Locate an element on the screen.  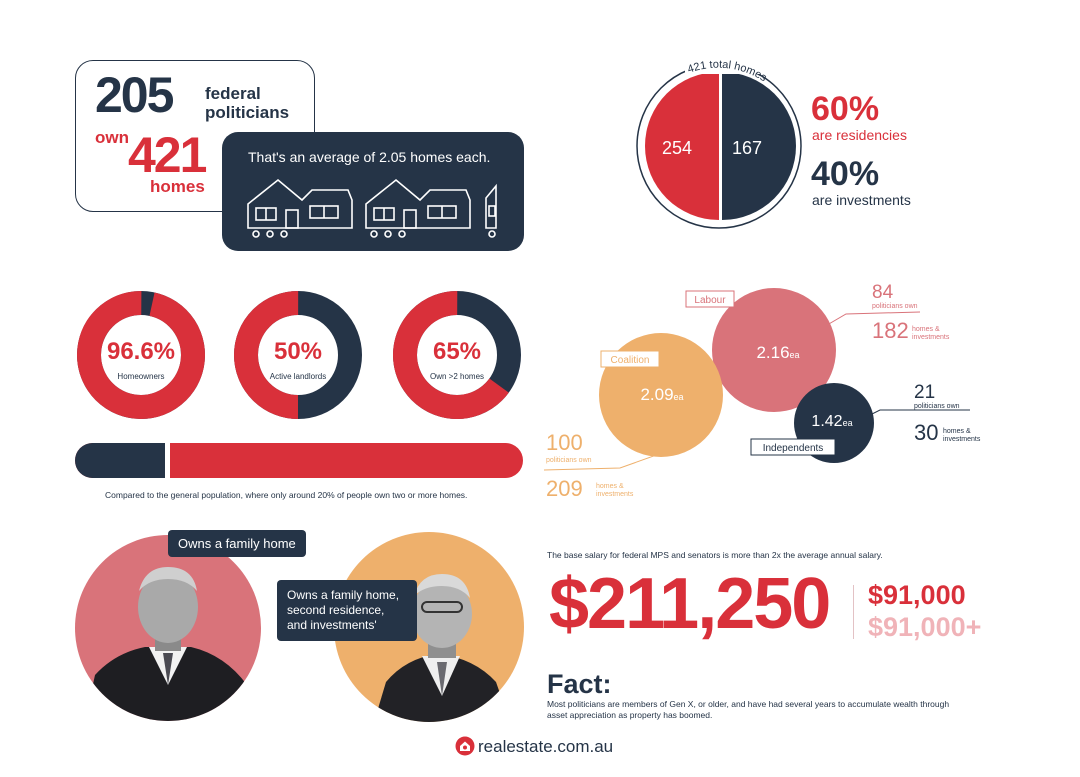
donut-pct: 65% is located at coordinates (457, 351).